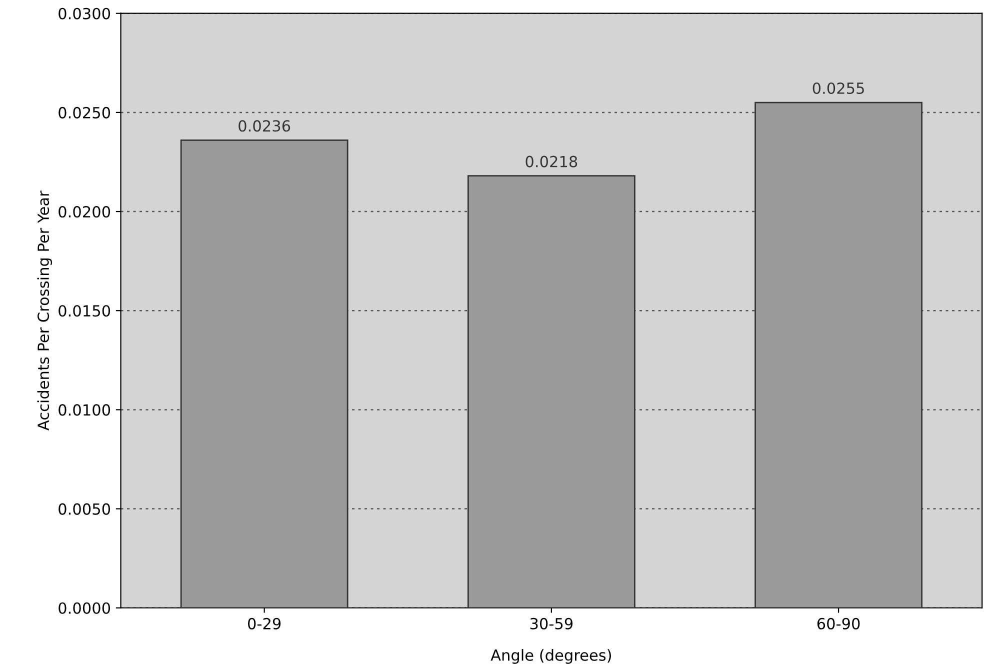 The height and width of the screenshot is (668, 990). Describe the element at coordinates (551, 624) in the screenshot. I see `x-tick-label: 30-59` at that location.